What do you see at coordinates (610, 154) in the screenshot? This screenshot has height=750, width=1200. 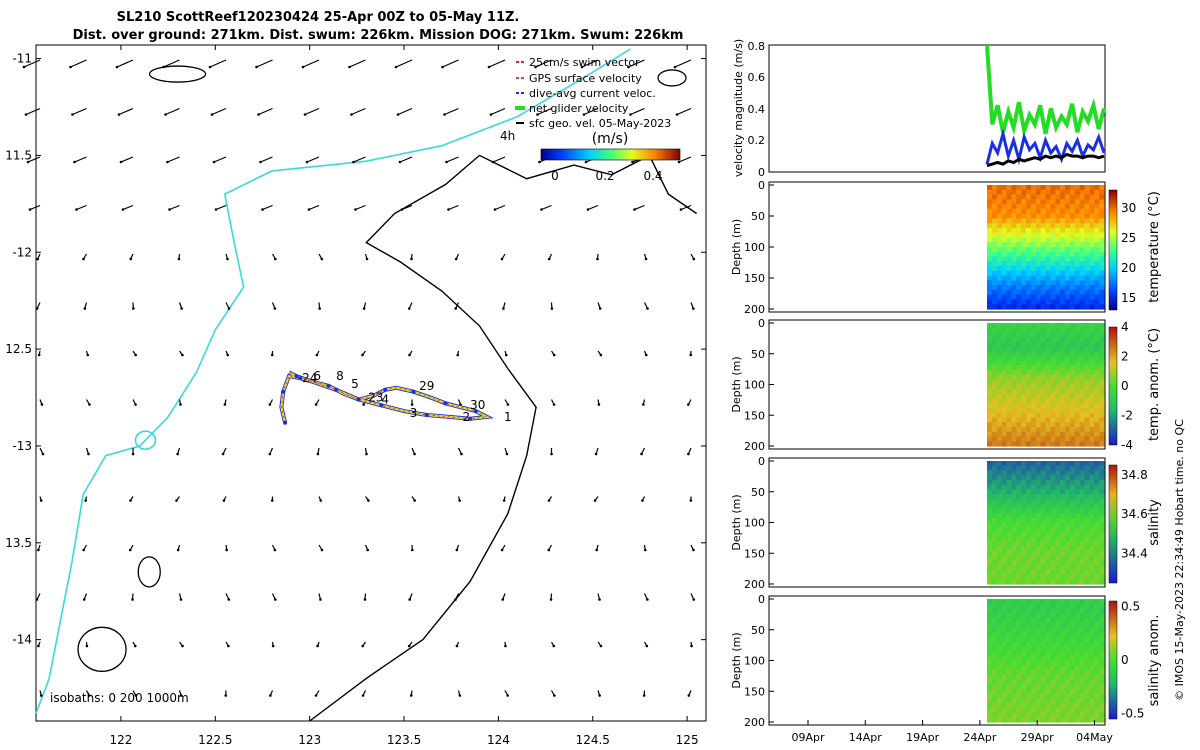 I see `colorbar-gradient` at bounding box center [610, 154].